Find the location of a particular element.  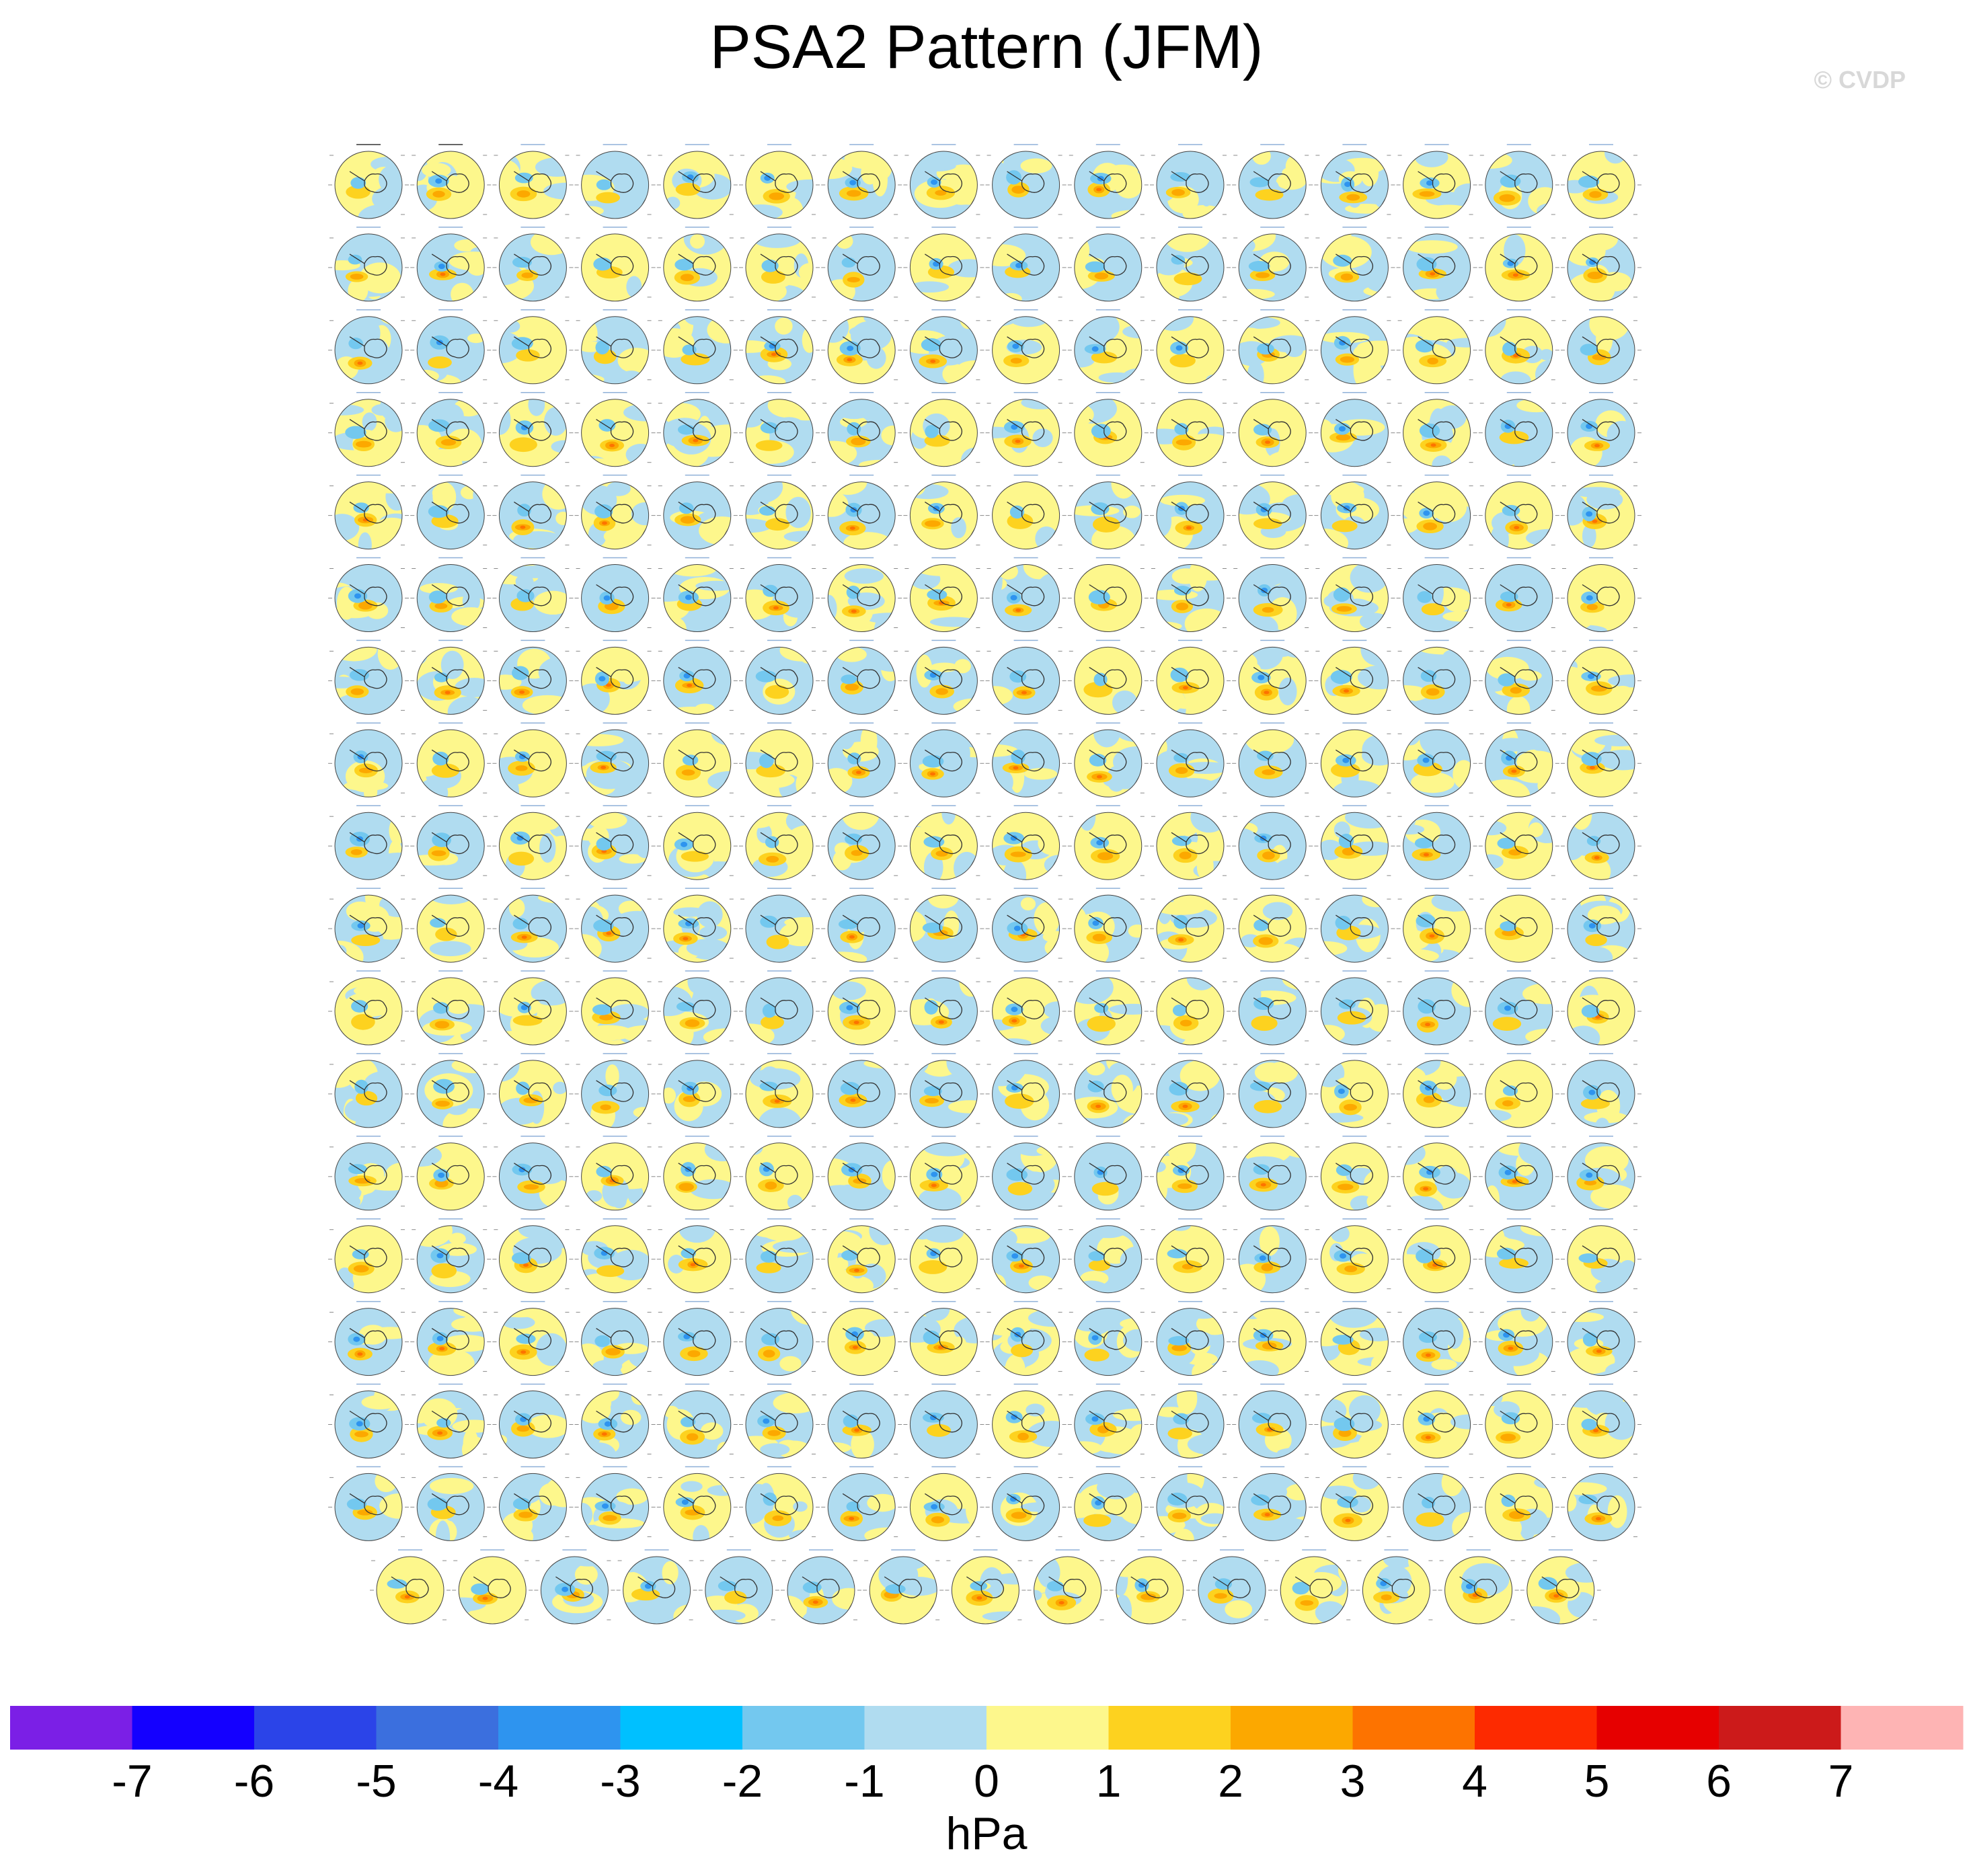

colorbar-tick-label: -1 is located at coordinates (864, 1781).